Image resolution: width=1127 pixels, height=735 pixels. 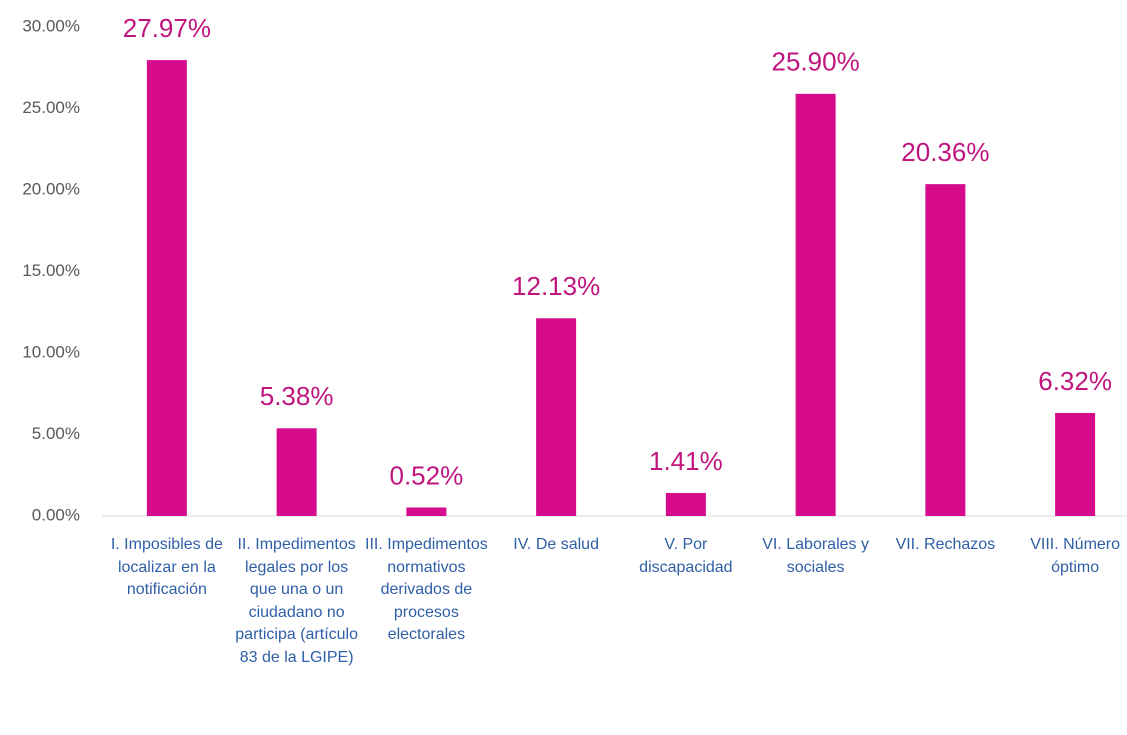 What do you see at coordinates (556, 544) in the screenshot?
I see `x-tick-label: IV. De salud` at bounding box center [556, 544].